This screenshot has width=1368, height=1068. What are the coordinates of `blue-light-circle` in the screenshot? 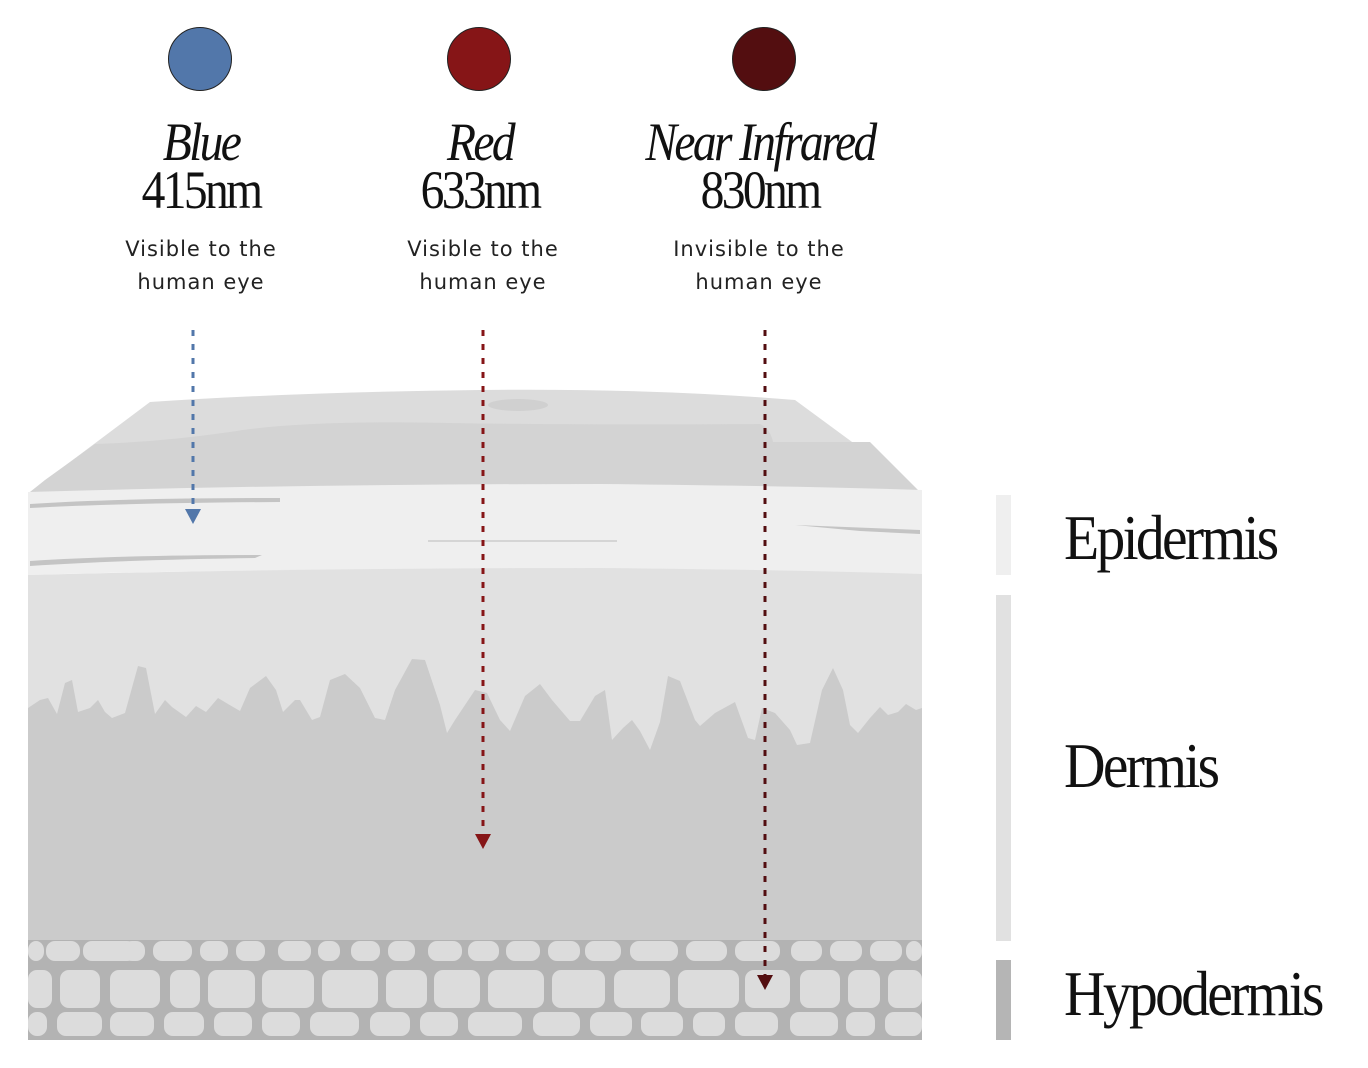 It's located at (200, 59).